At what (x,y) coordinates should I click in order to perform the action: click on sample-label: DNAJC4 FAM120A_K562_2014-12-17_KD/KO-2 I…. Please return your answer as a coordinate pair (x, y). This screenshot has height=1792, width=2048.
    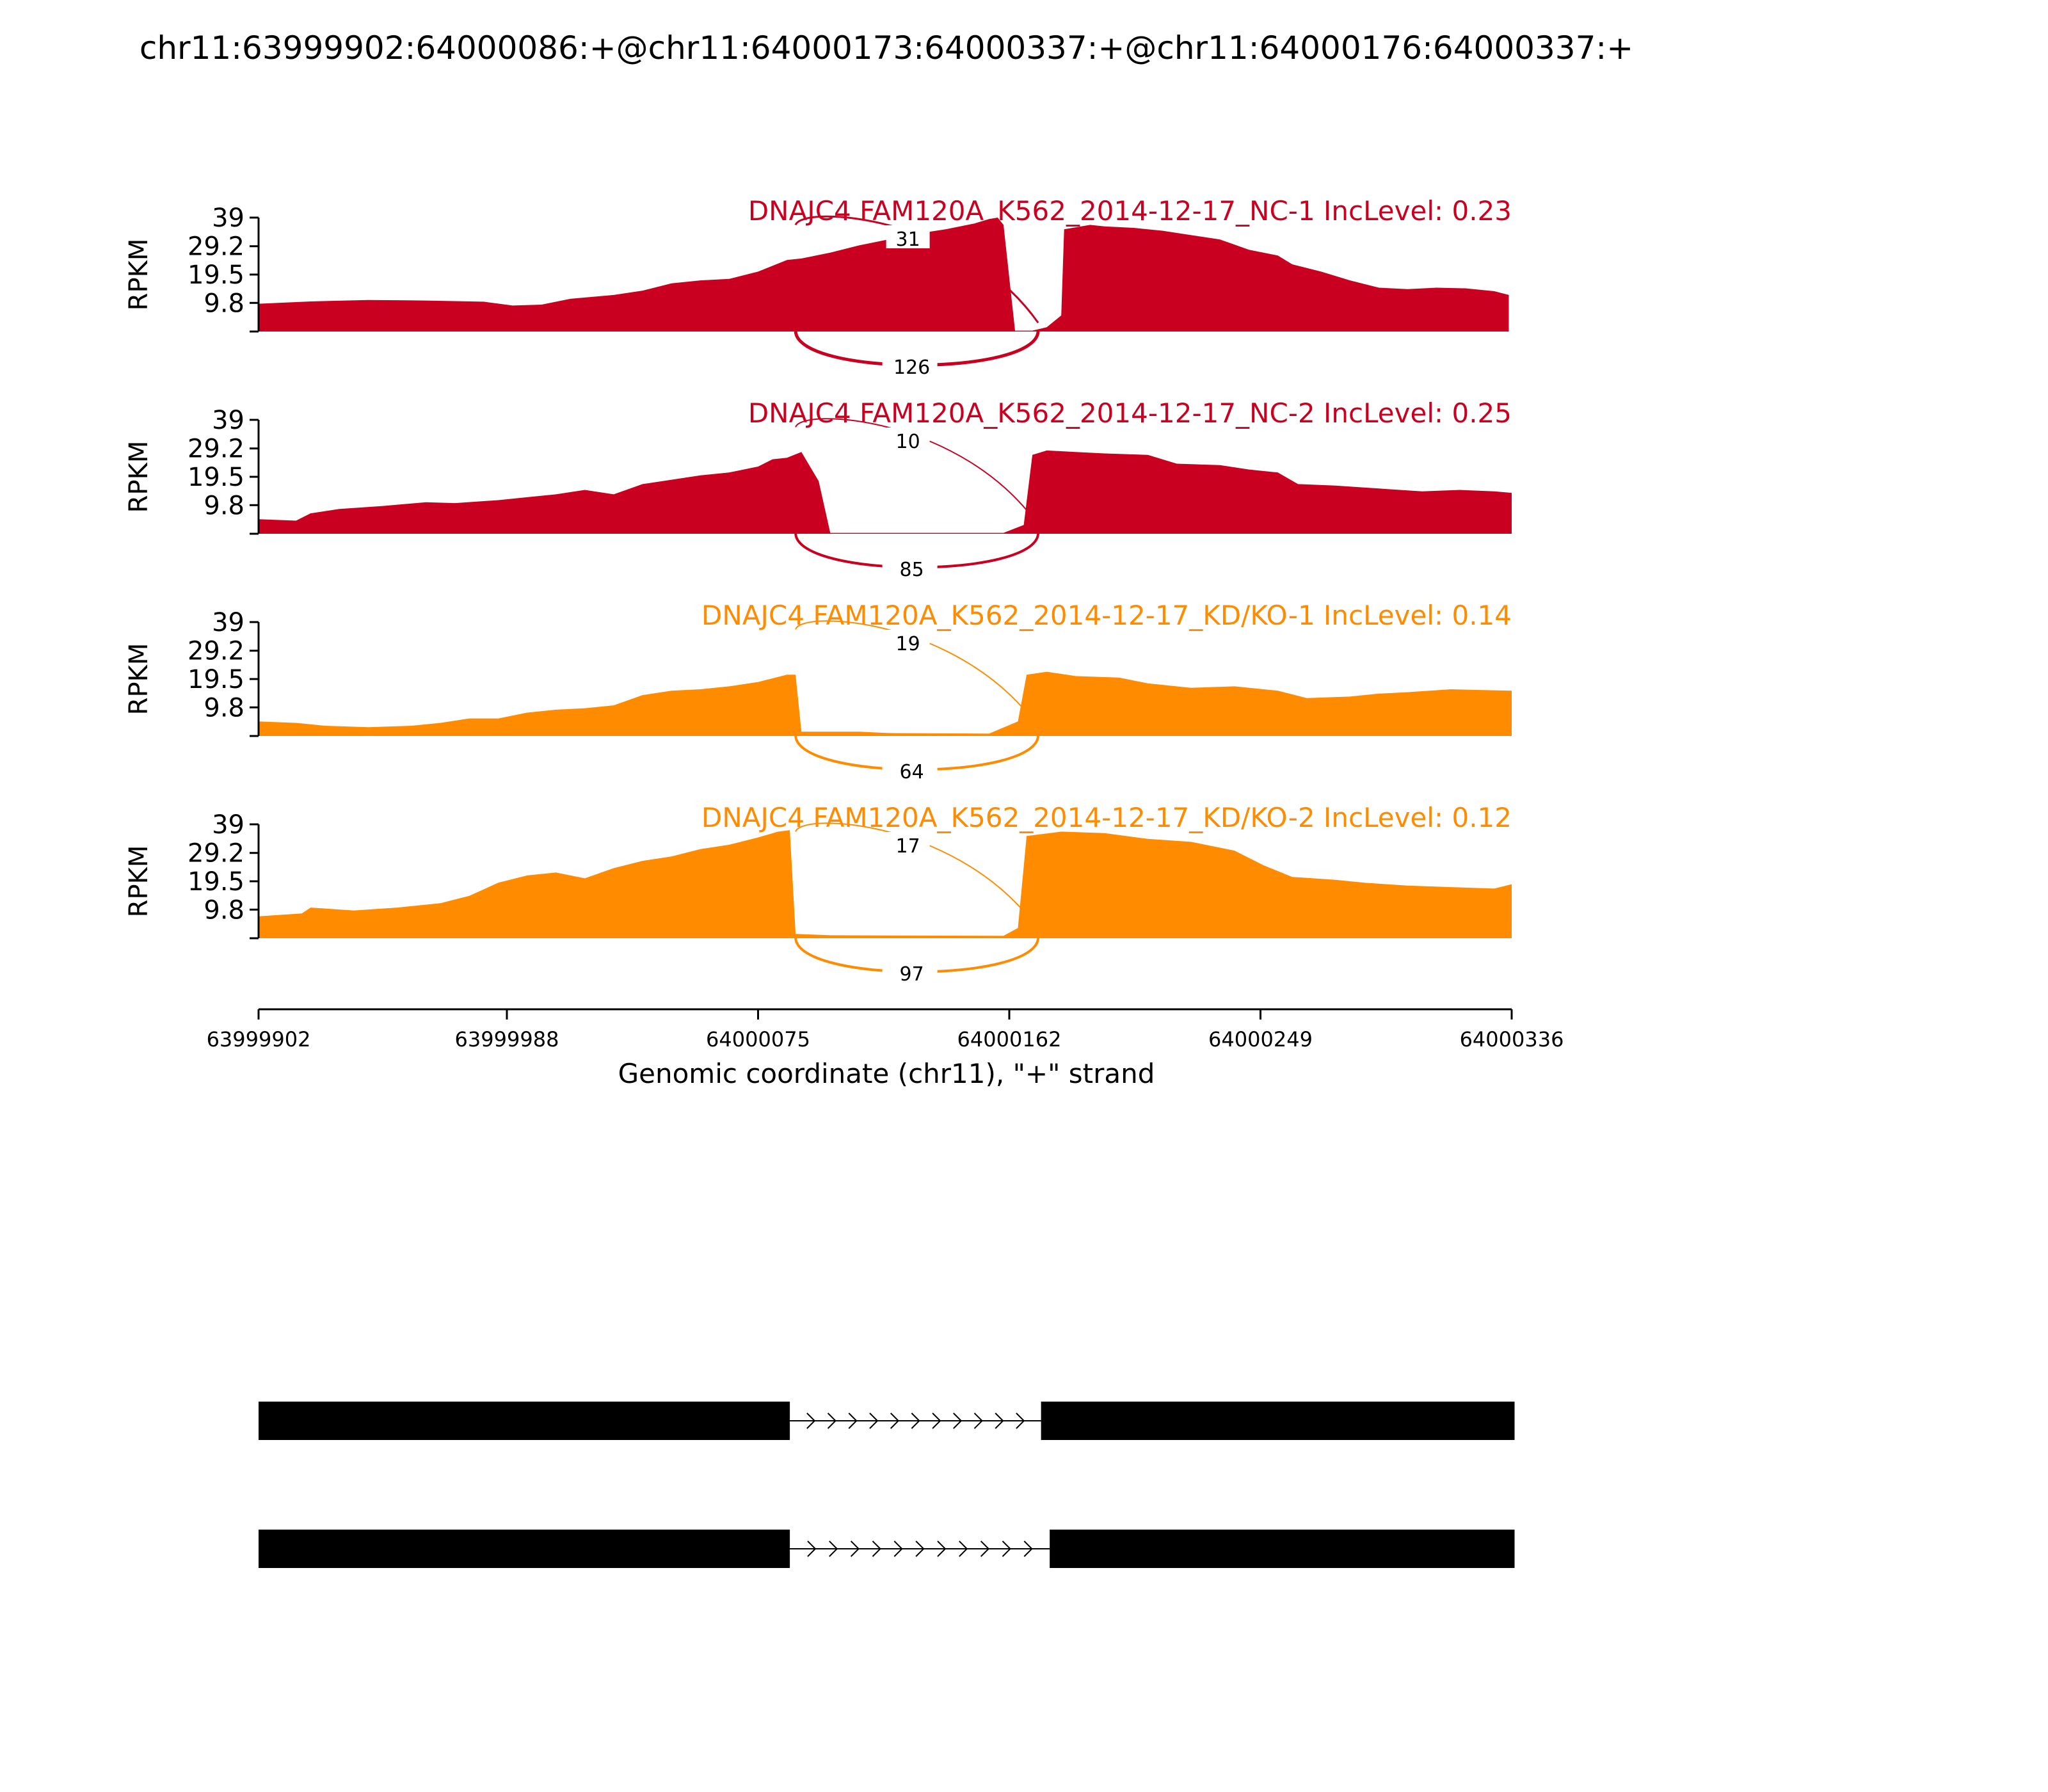
    Looking at the image, I should click on (1106, 817).